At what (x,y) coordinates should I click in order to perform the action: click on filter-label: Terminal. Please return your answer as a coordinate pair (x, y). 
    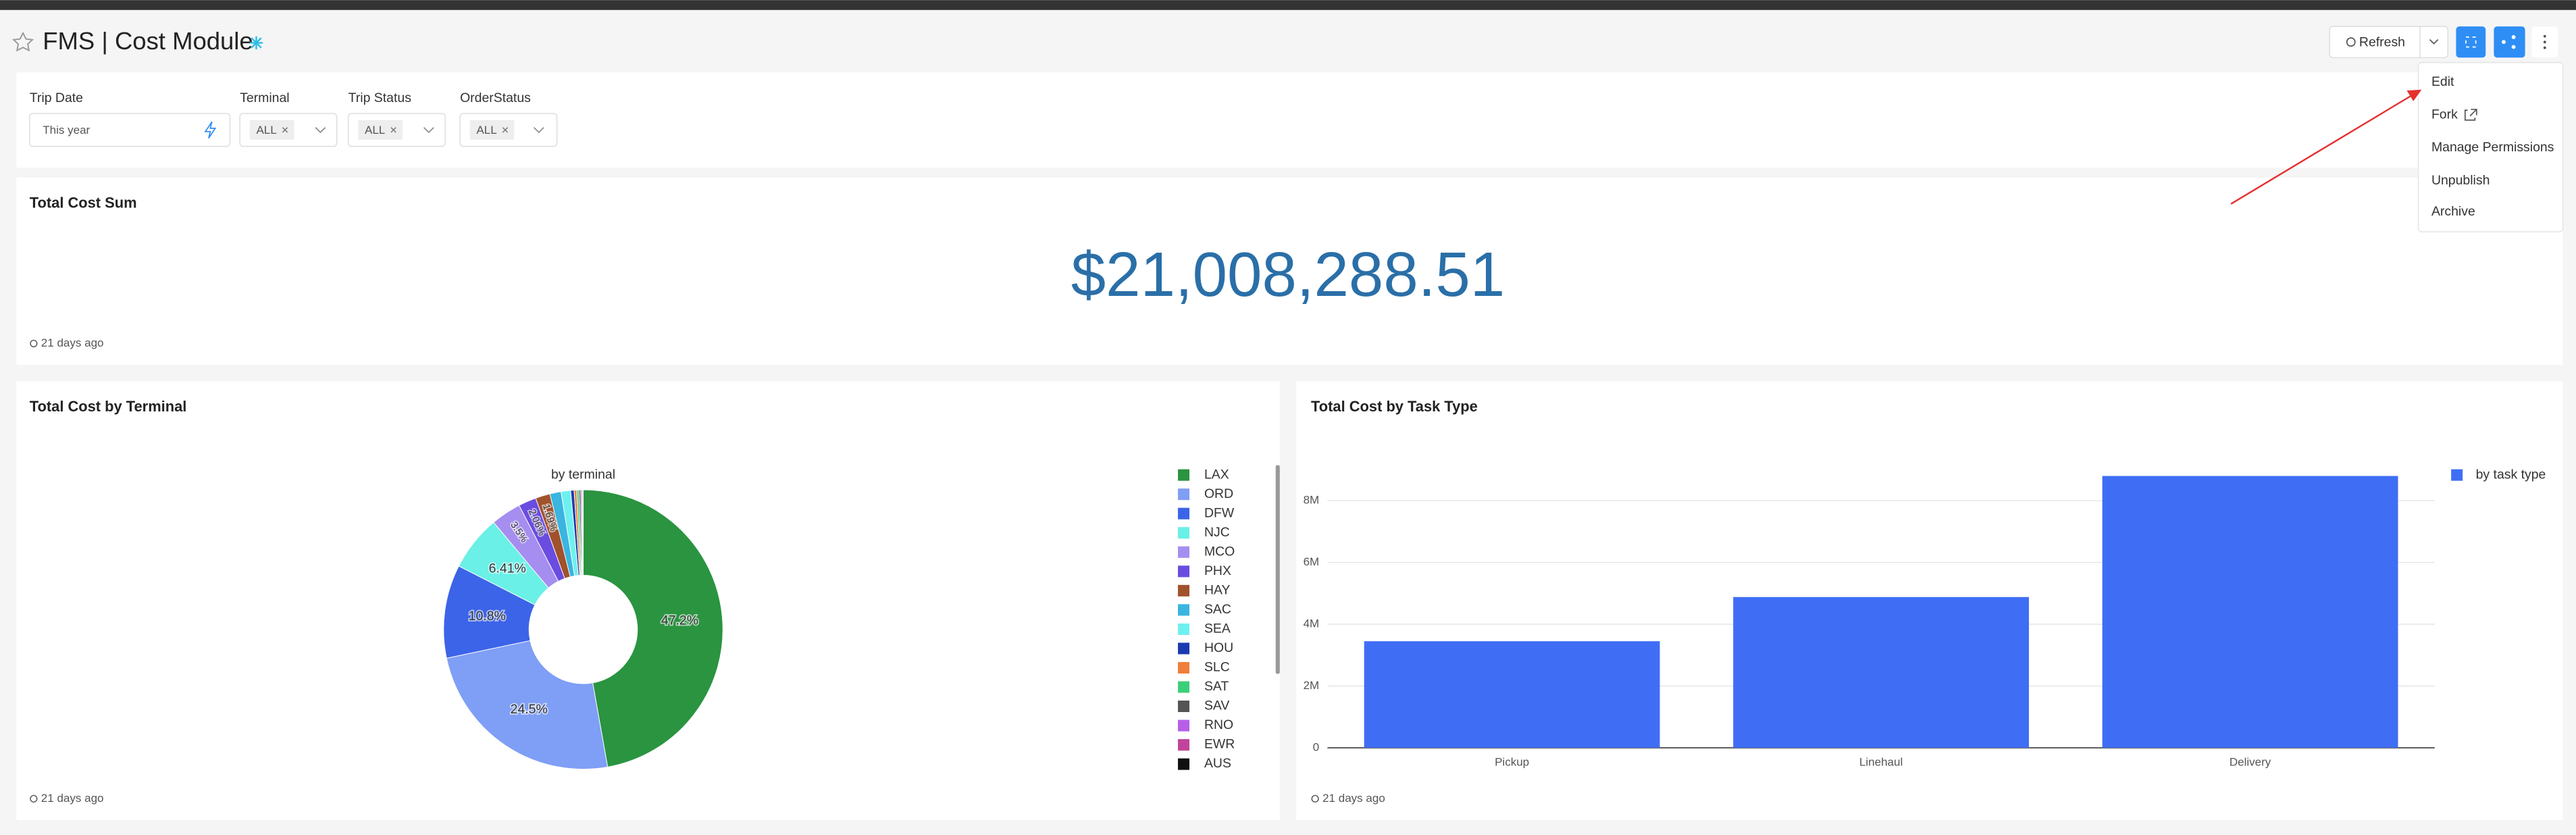
    Looking at the image, I should click on (264, 98).